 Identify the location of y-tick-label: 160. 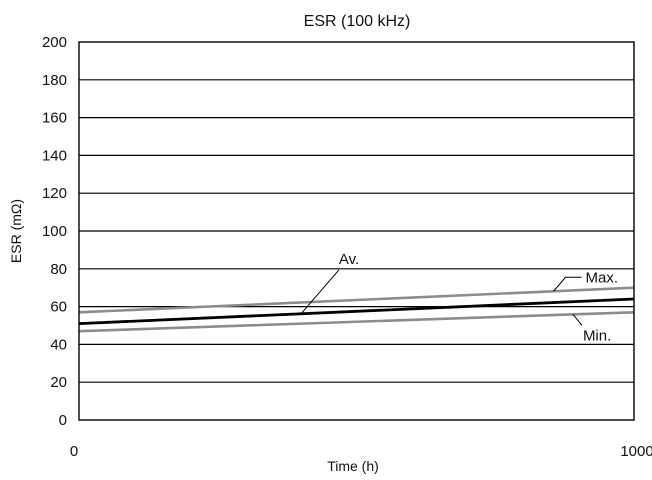
(54, 118).